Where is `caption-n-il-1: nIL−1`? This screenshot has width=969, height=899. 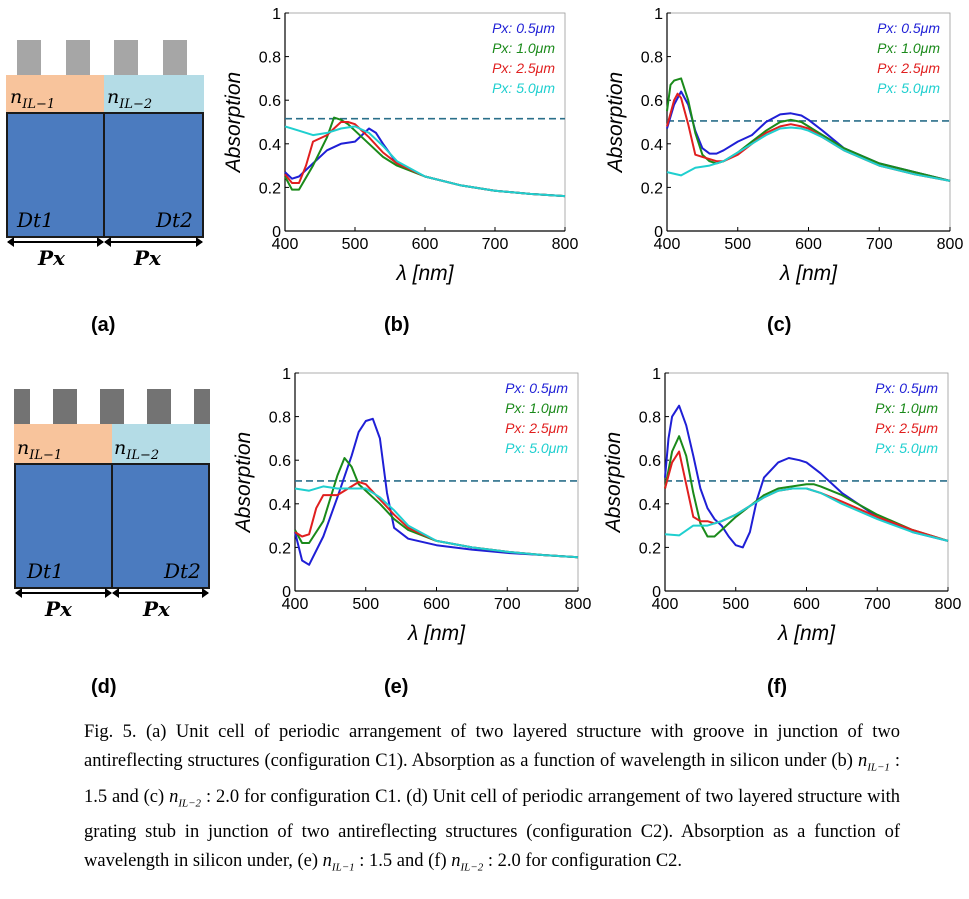 caption-n-il-1: nIL−1 is located at coordinates (338, 863).